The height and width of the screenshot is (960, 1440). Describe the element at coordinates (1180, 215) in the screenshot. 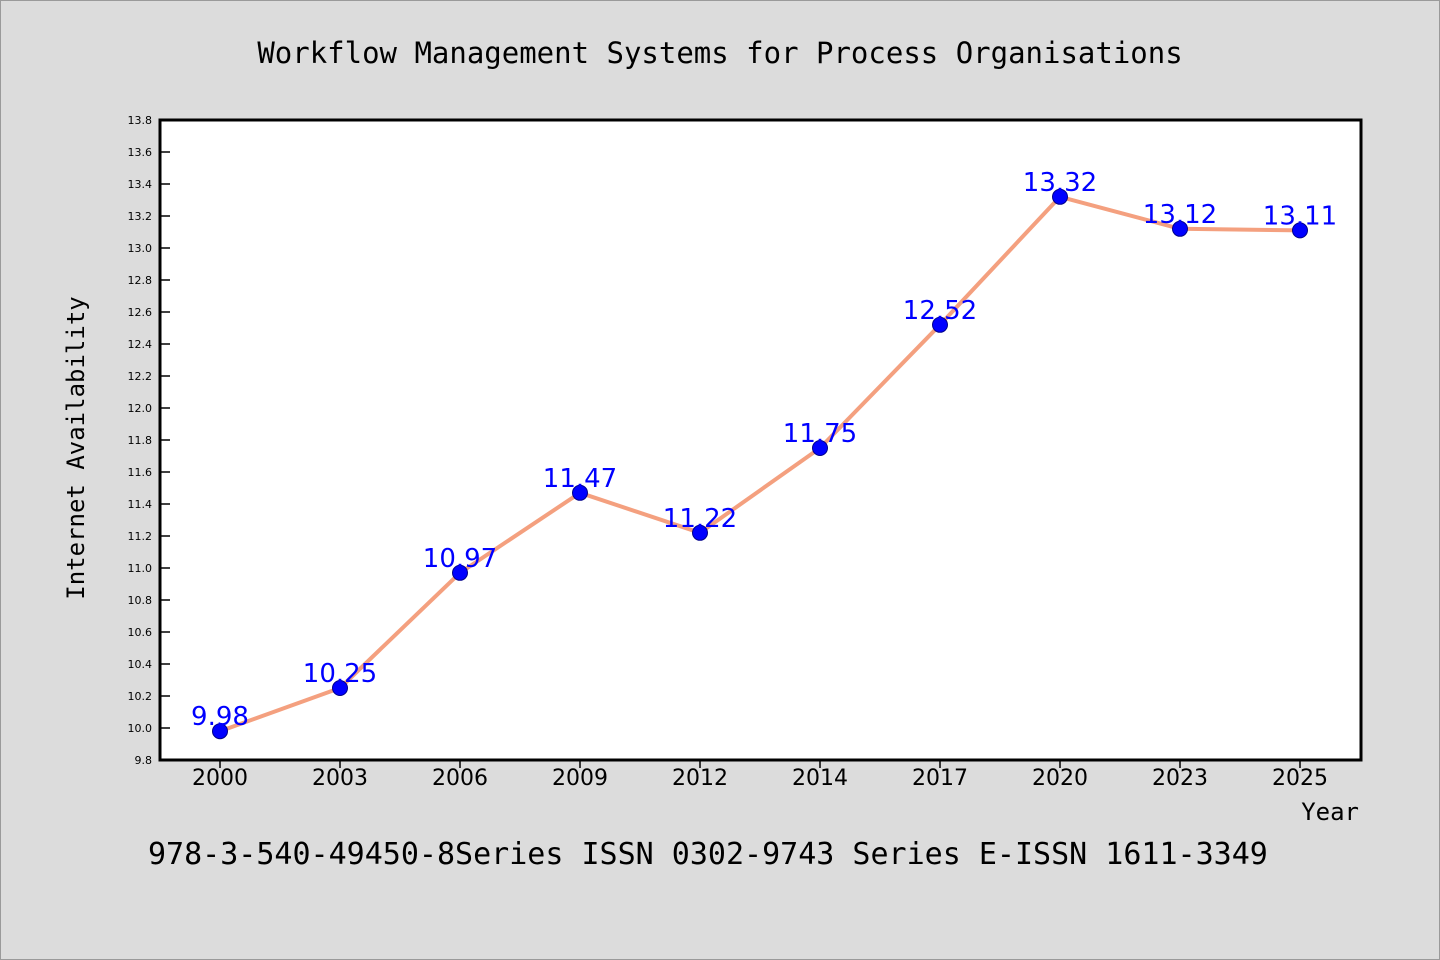

I see `data-label-2023: 13.12` at that location.